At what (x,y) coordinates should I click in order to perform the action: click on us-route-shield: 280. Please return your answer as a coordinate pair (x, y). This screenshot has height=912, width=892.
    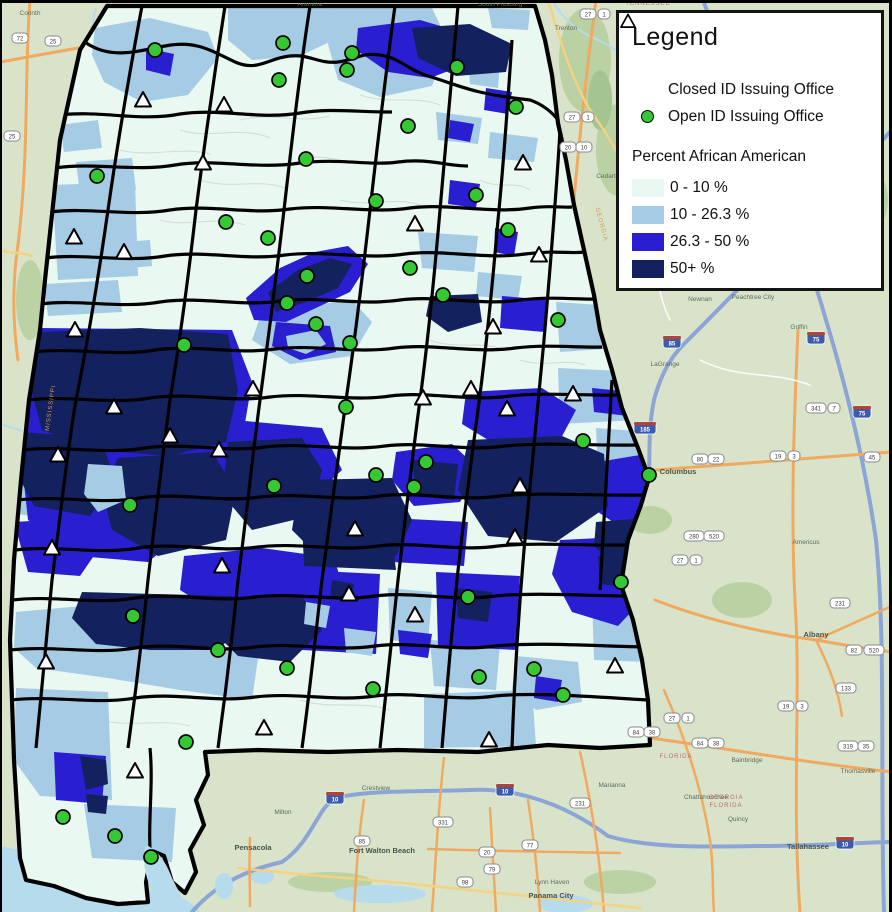
    Looking at the image, I should click on (694, 536).